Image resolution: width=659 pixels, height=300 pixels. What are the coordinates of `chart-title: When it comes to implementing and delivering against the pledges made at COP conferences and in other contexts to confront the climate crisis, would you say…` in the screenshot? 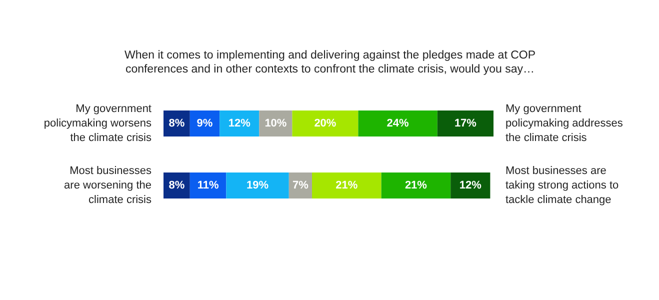 It's located at (330, 62).